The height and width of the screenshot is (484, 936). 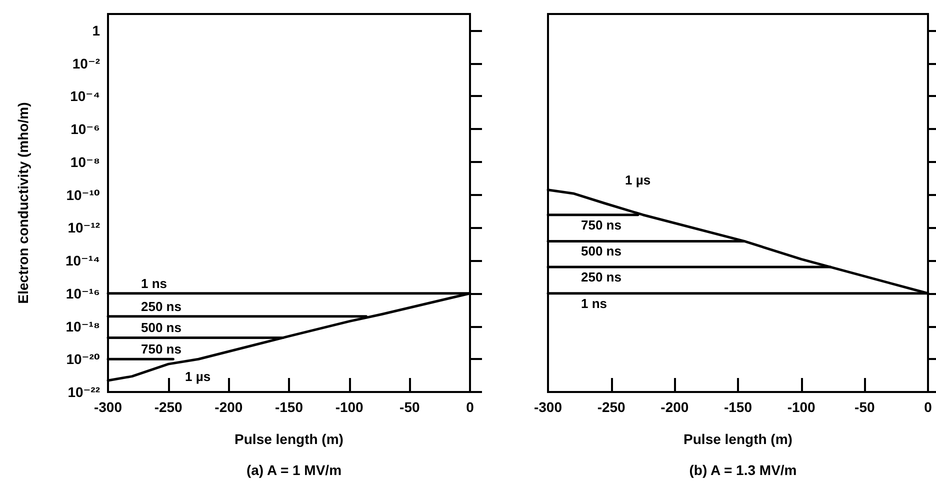 I want to click on y-tick-label: 10⁻²², so click(x=84, y=392).